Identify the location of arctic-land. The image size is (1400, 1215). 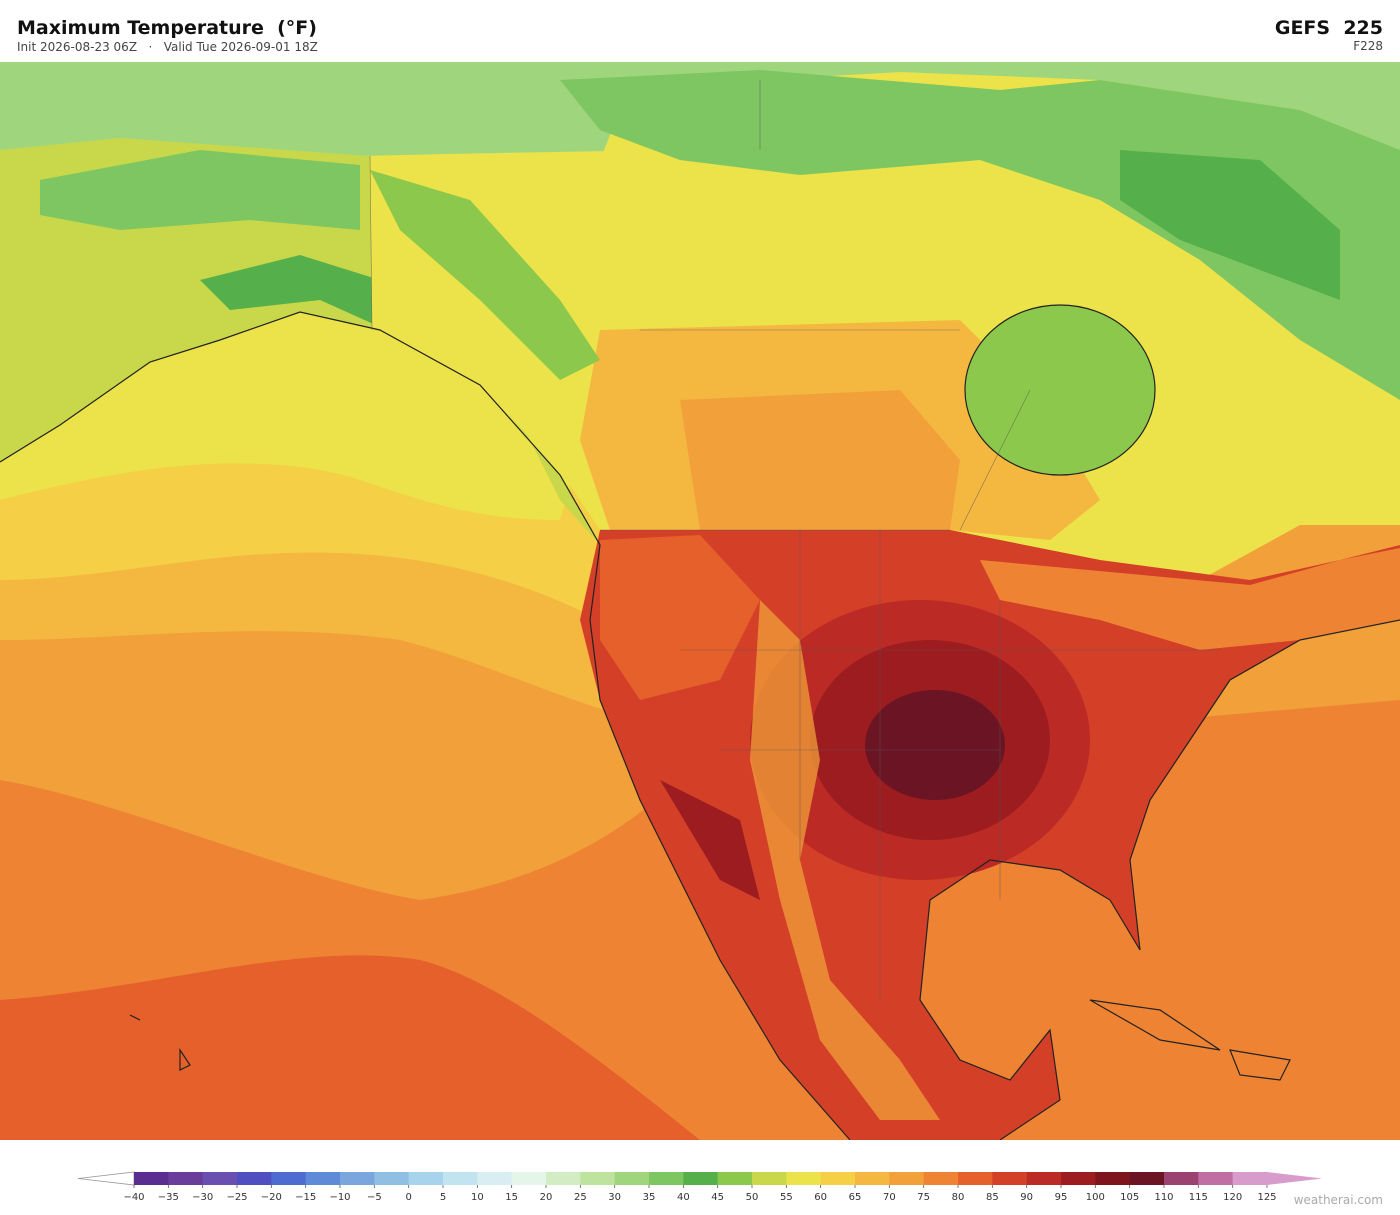
(1230, 225).